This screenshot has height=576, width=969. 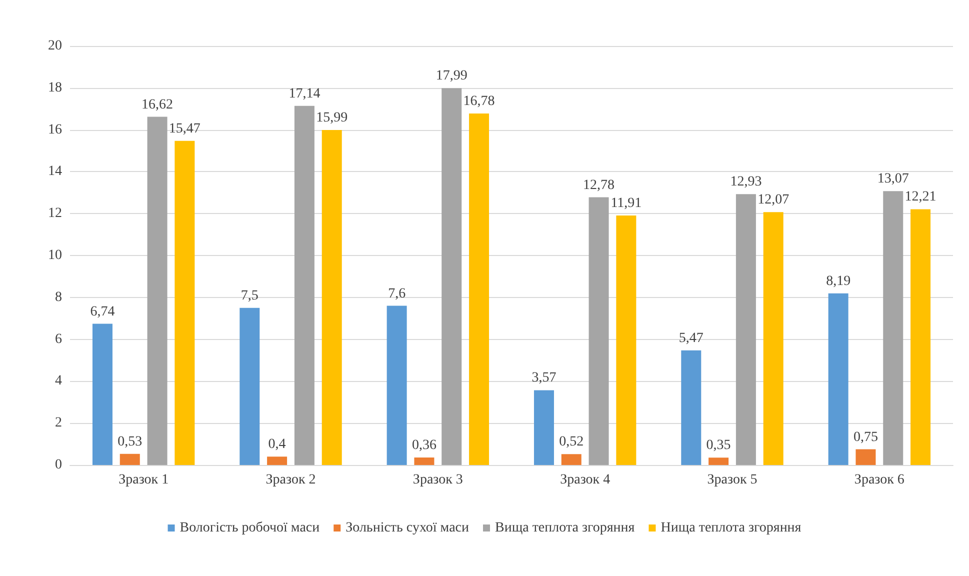 I want to click on data-label: 13,07, so click(x=893, y=179).